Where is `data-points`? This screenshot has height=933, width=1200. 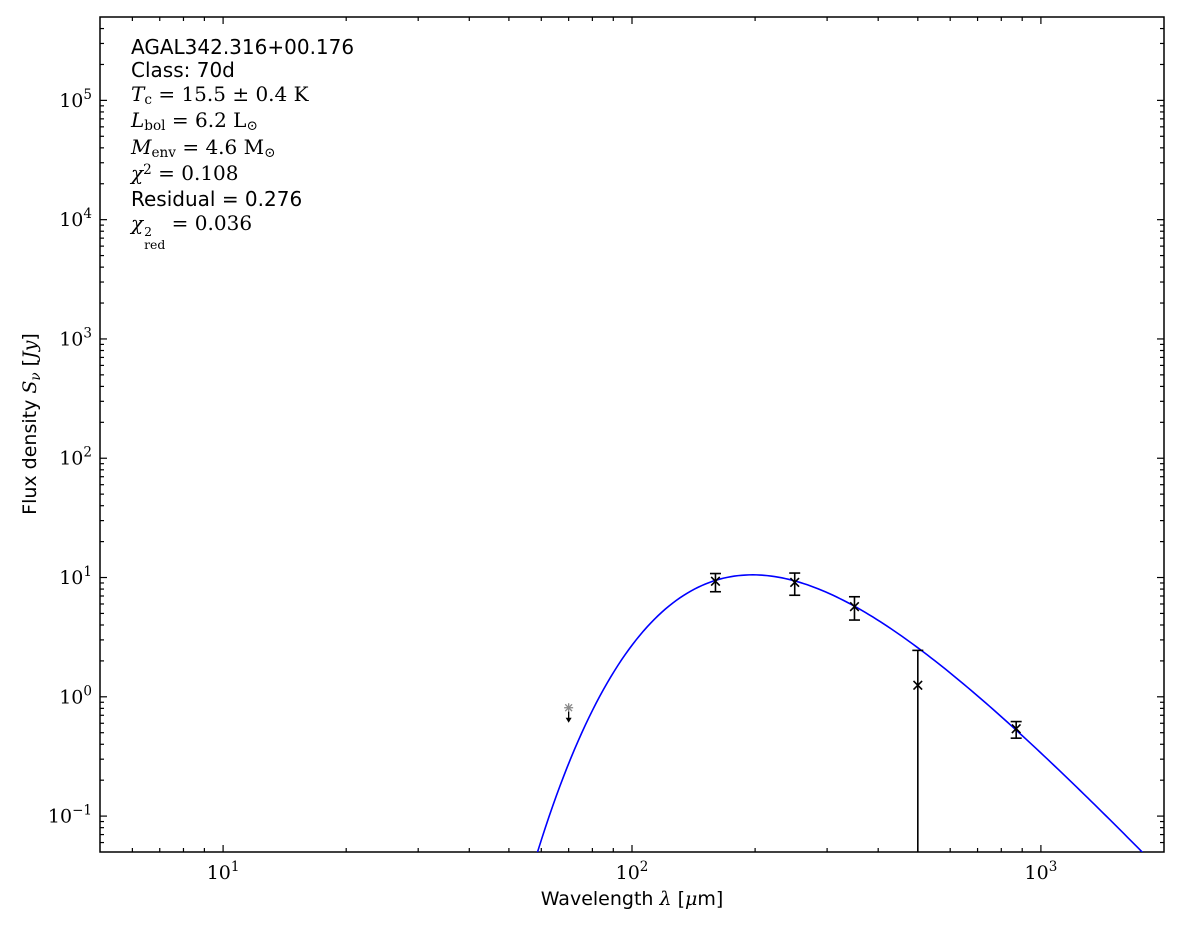
data-points is located at coordinates (865, 712).